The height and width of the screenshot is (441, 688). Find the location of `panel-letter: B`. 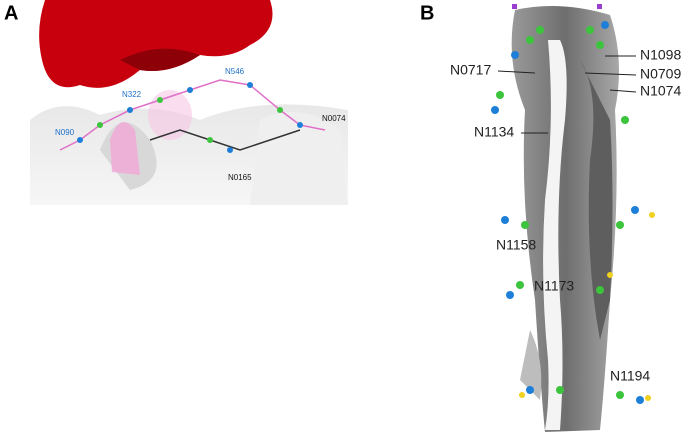

panel-letter: B is located at coordinates (427, 13).